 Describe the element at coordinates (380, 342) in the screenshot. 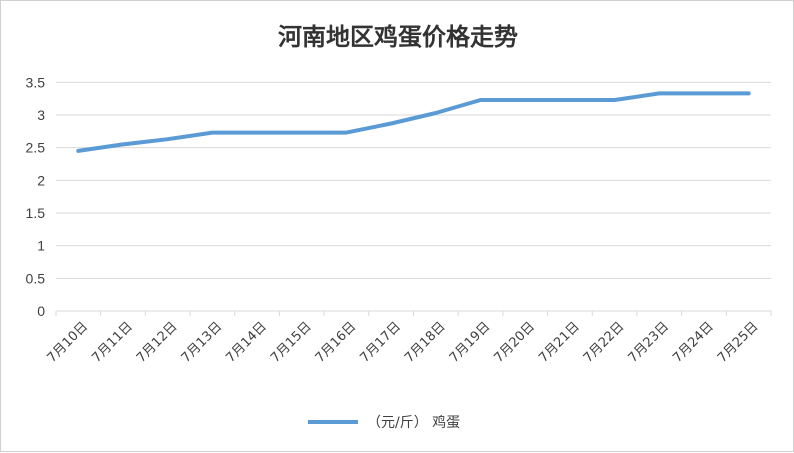

I see `x-tick-label: 7月17日` at that location.